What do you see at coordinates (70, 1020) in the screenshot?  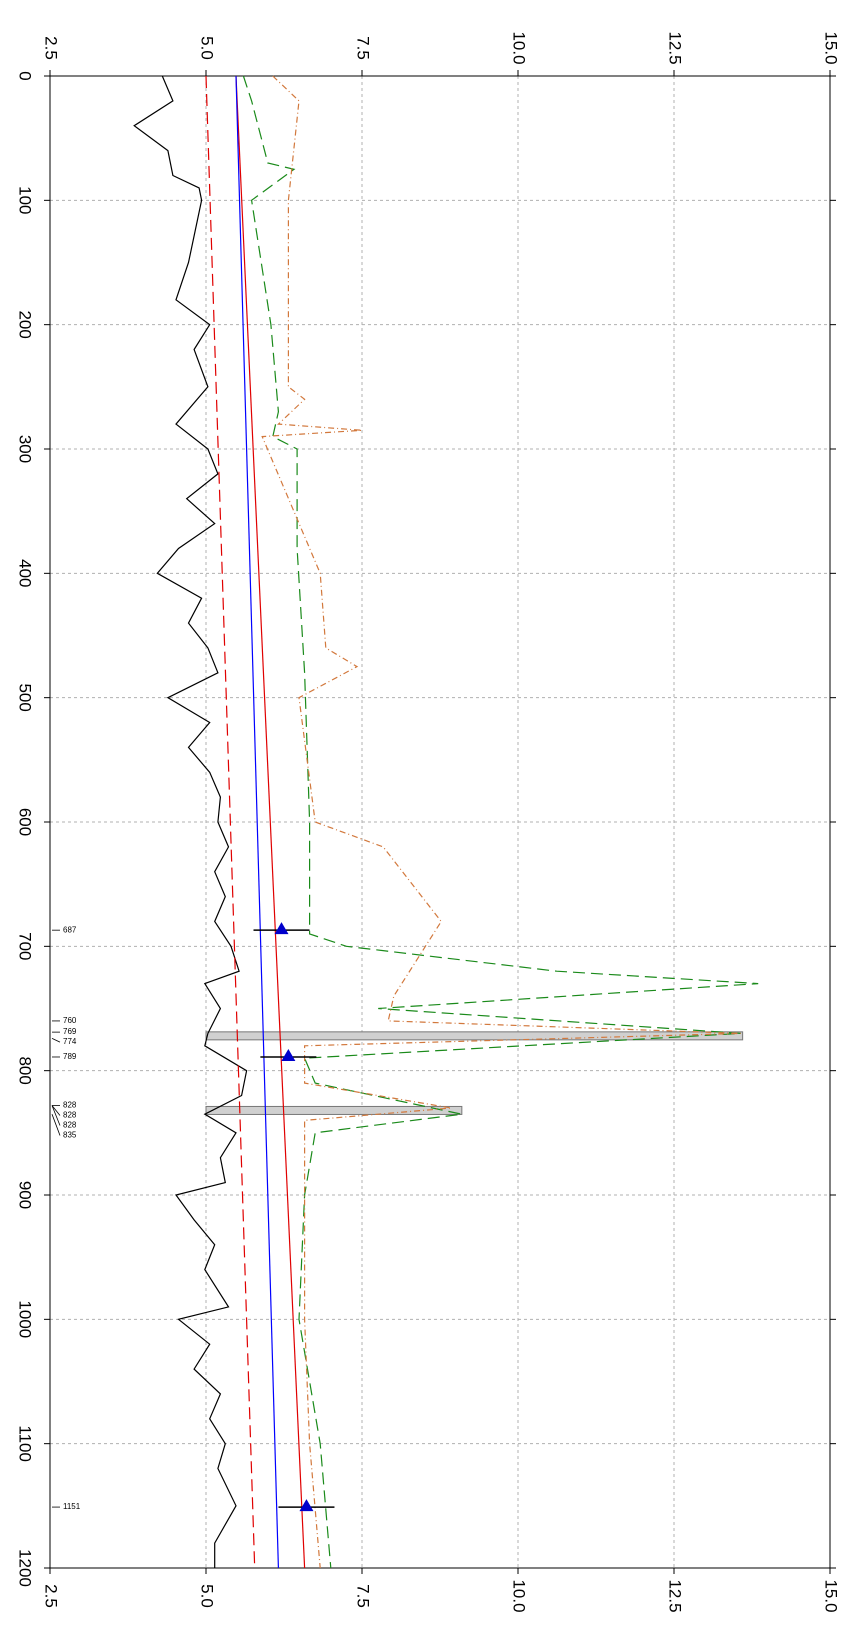 I see `event-label: 760` at bounding box center [70, 1020].